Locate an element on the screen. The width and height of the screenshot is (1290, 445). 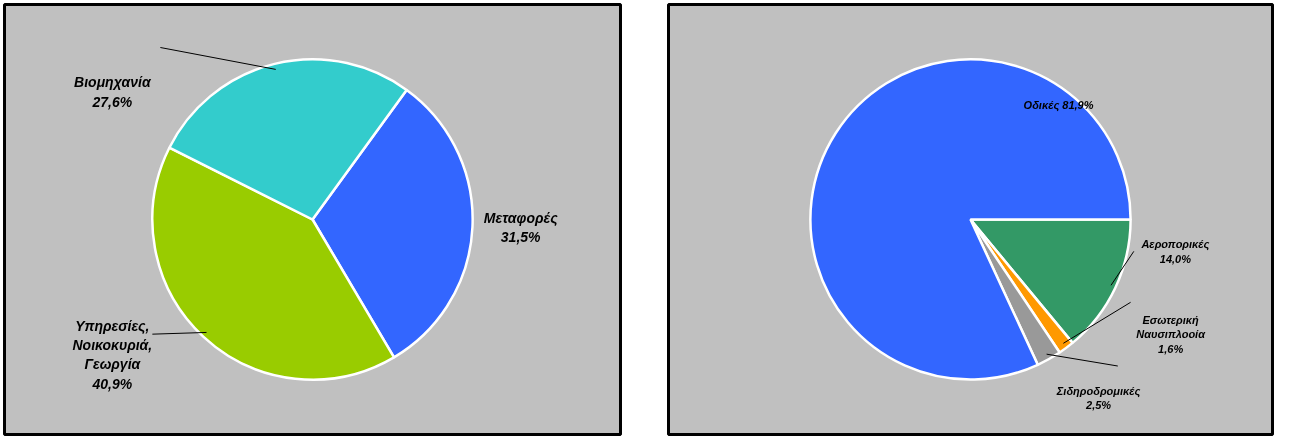
slice-label: Μεταφορές is located at coordinates (521, 217).